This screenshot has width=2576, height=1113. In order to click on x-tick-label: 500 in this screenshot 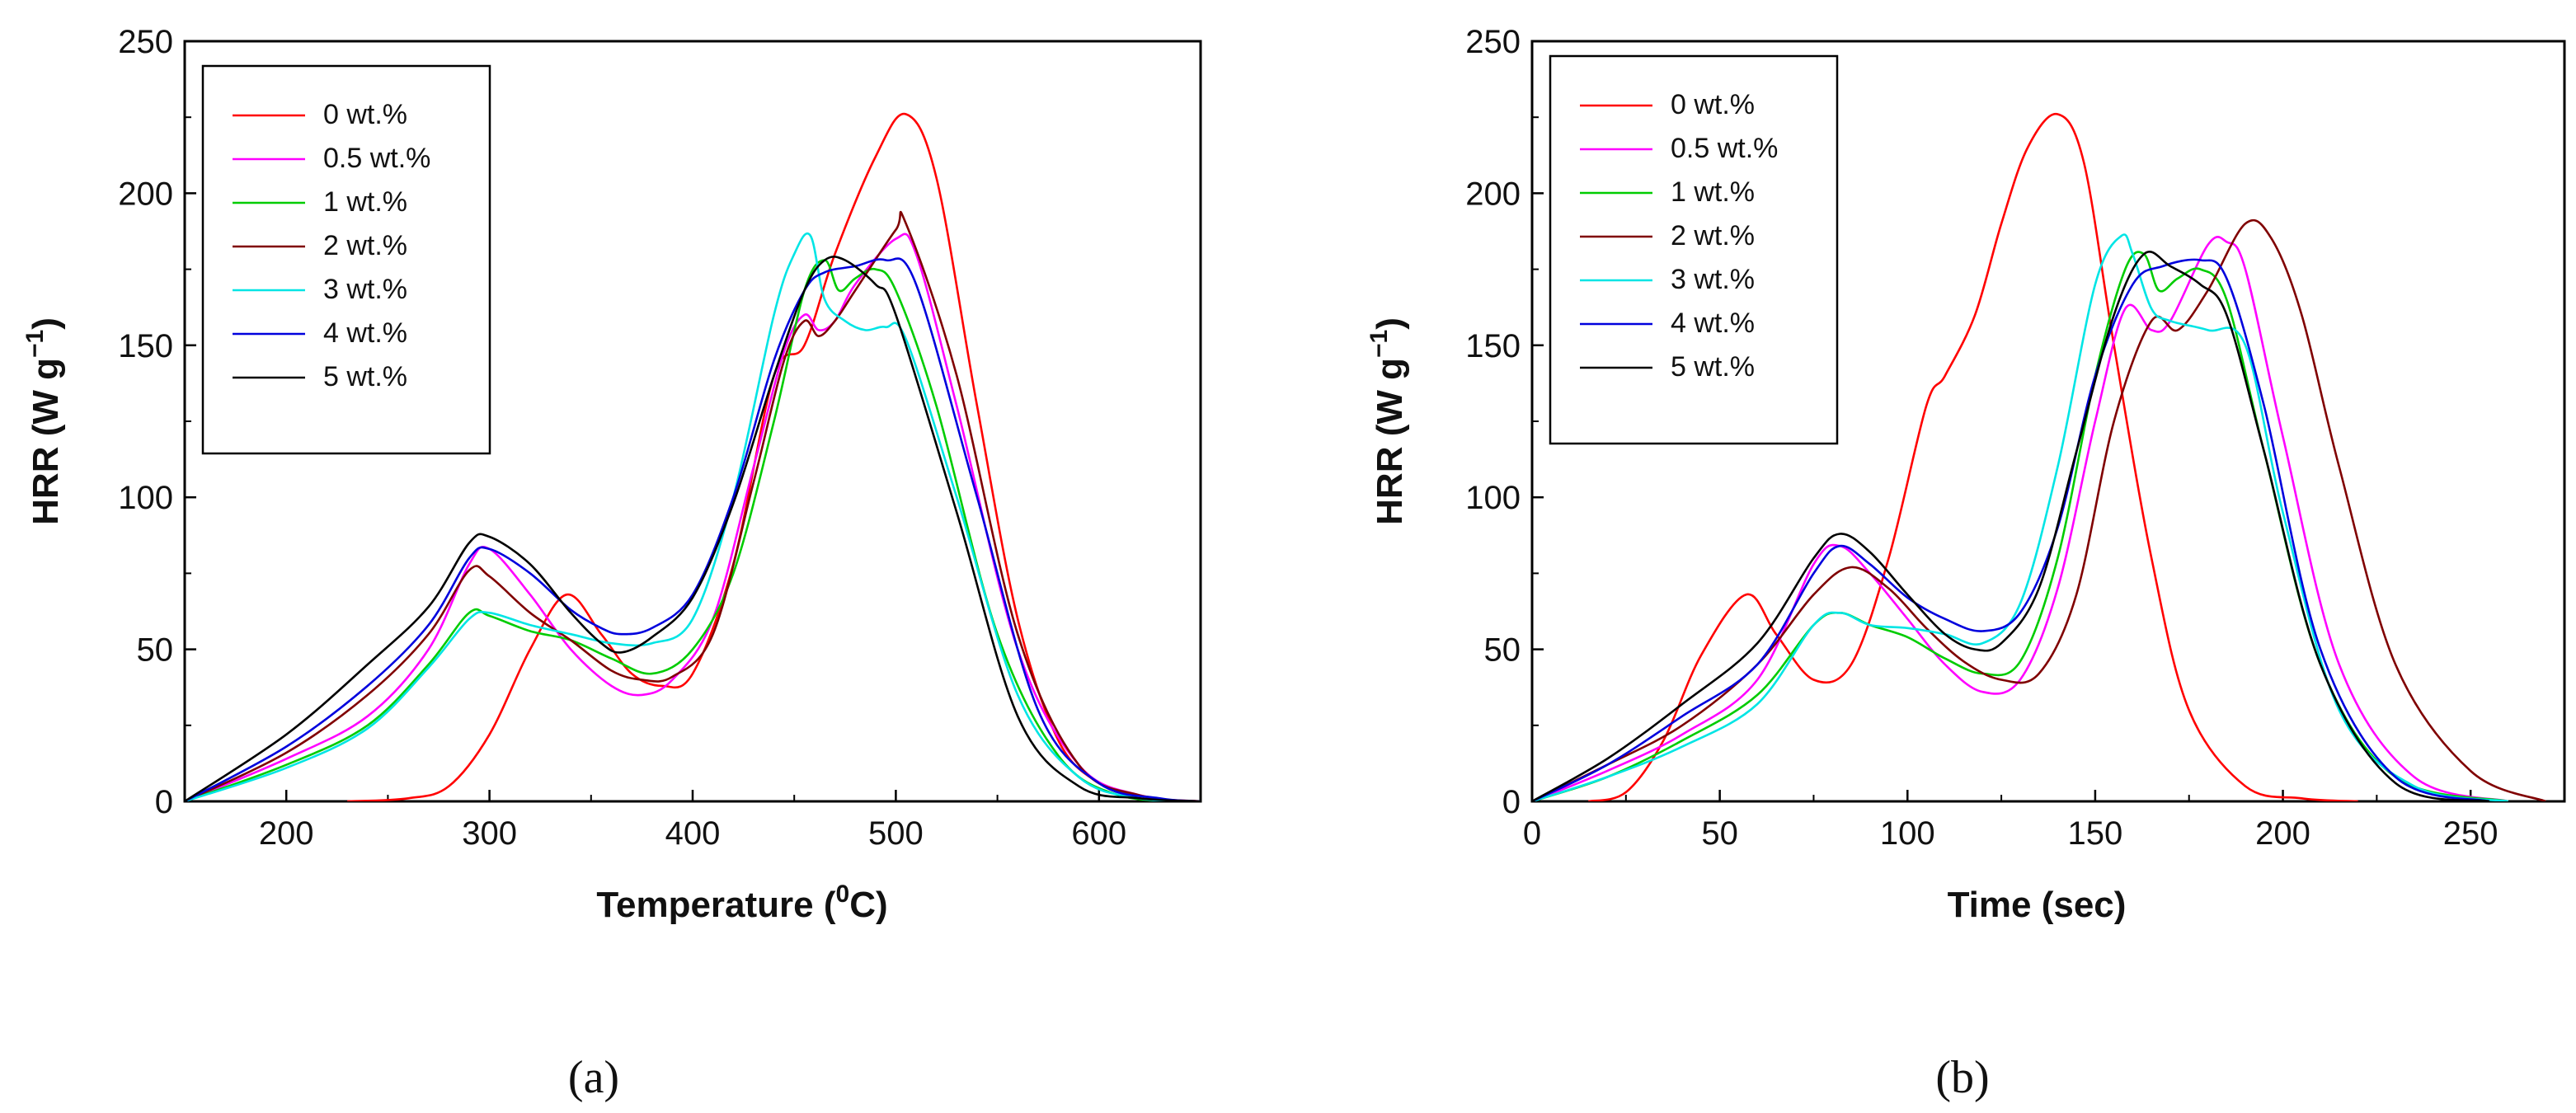, I will do `click(896, 833)`.